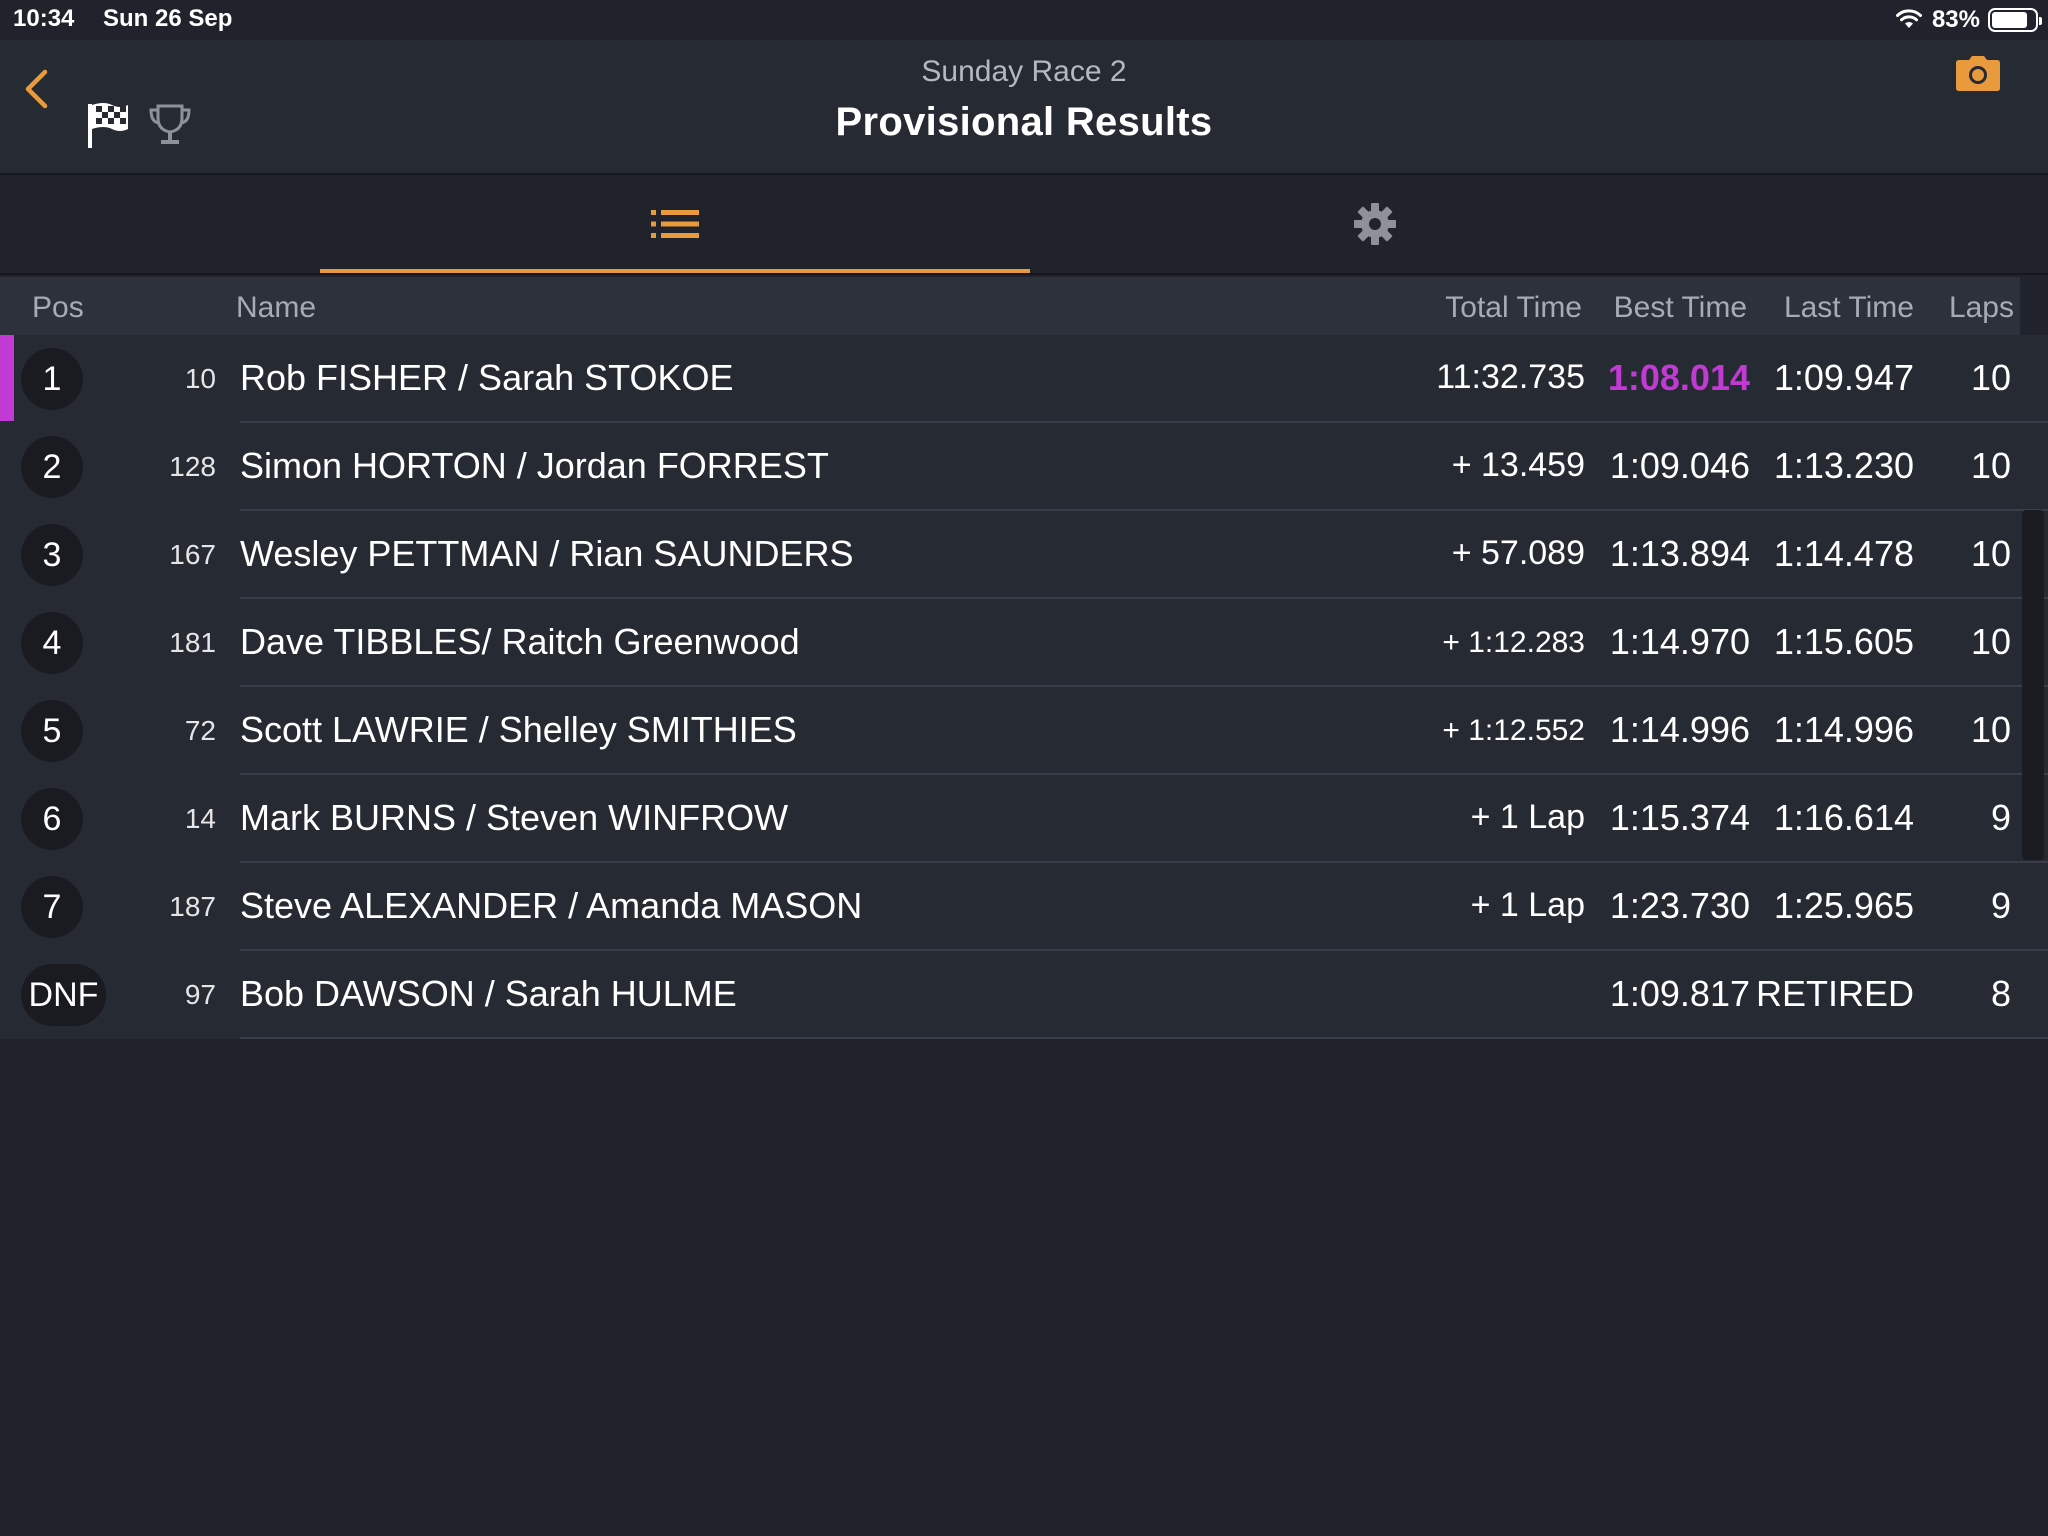  I want to click on tab-results-list, so click(675, 224).